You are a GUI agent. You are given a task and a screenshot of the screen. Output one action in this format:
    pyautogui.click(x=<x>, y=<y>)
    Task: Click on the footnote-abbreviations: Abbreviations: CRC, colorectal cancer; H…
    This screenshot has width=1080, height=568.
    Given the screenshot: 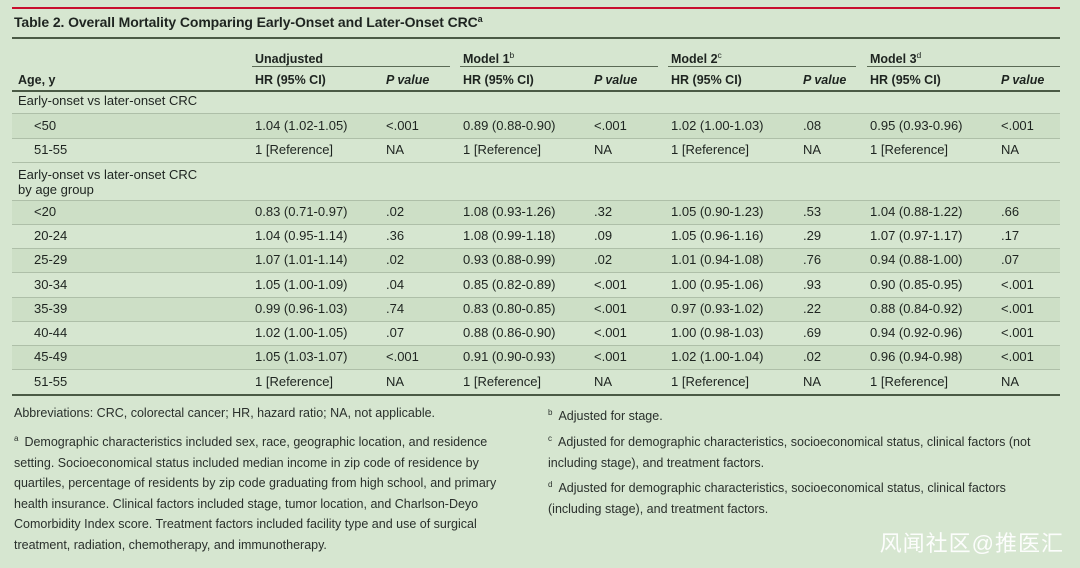 What is the action you would take?
    pyautogui.click(x=225, y=413)
    